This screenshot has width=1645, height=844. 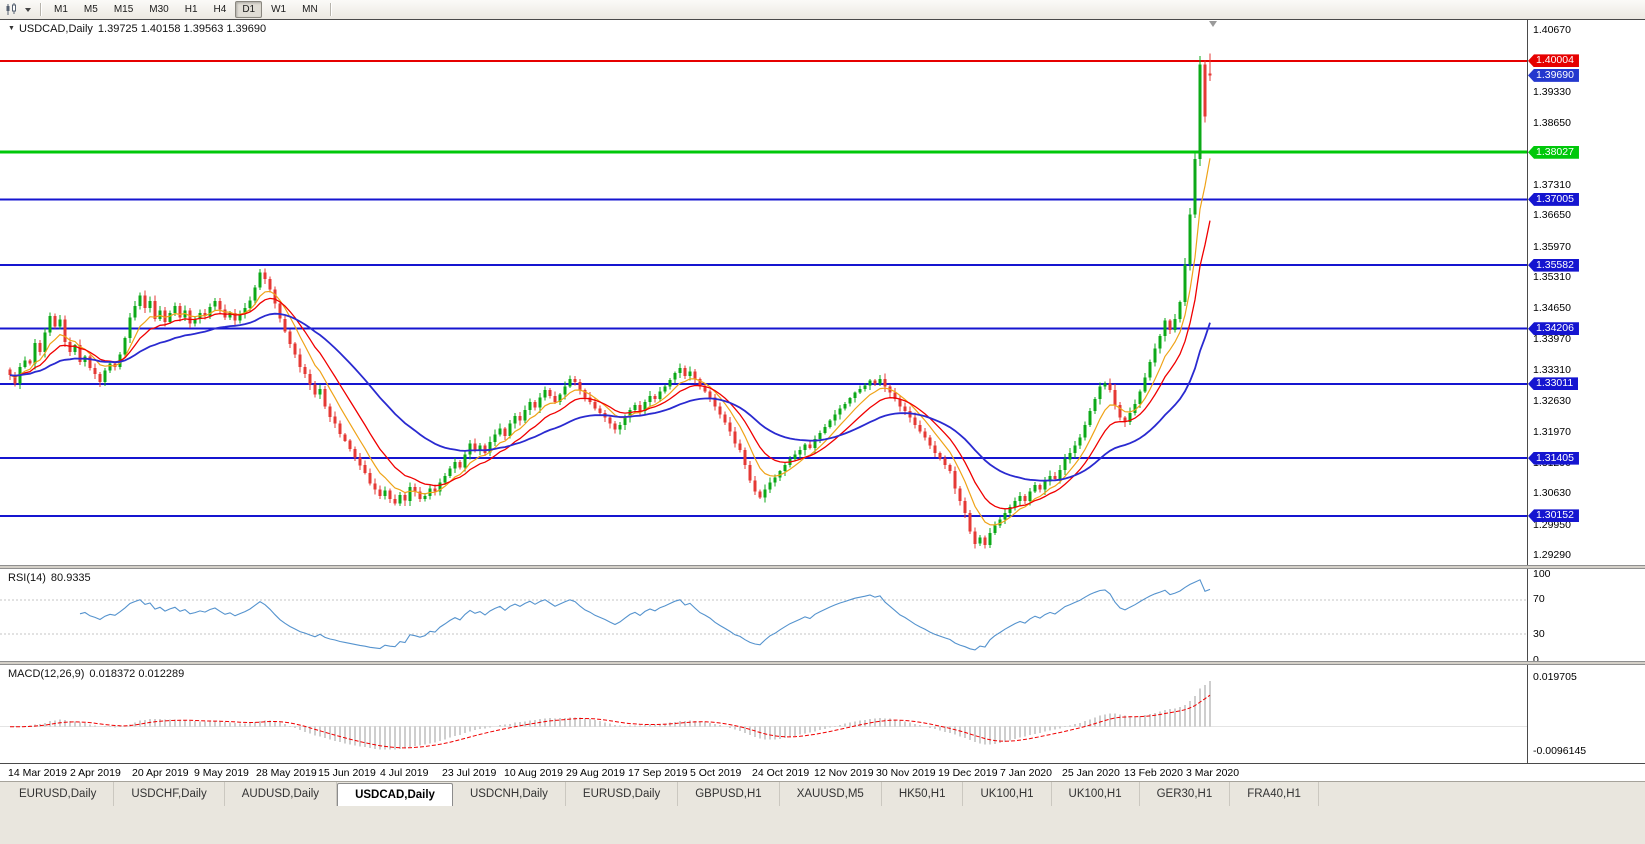 I want to click on rsi-value: 80.9335, so click(x=70, y=578).